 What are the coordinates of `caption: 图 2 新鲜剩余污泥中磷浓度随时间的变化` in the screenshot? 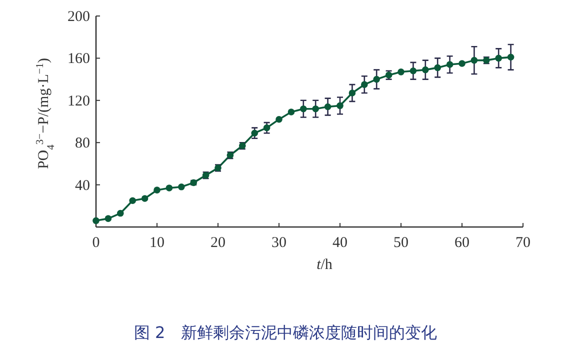 It's located at (286, 332).